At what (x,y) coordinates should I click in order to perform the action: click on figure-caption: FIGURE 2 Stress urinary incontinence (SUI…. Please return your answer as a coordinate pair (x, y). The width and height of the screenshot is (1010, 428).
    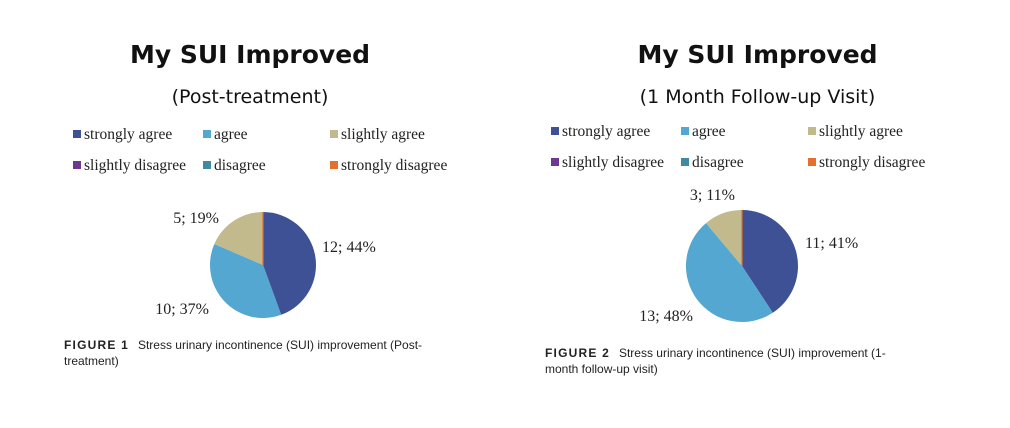
    Looking at the image, I should click on (765, 361).